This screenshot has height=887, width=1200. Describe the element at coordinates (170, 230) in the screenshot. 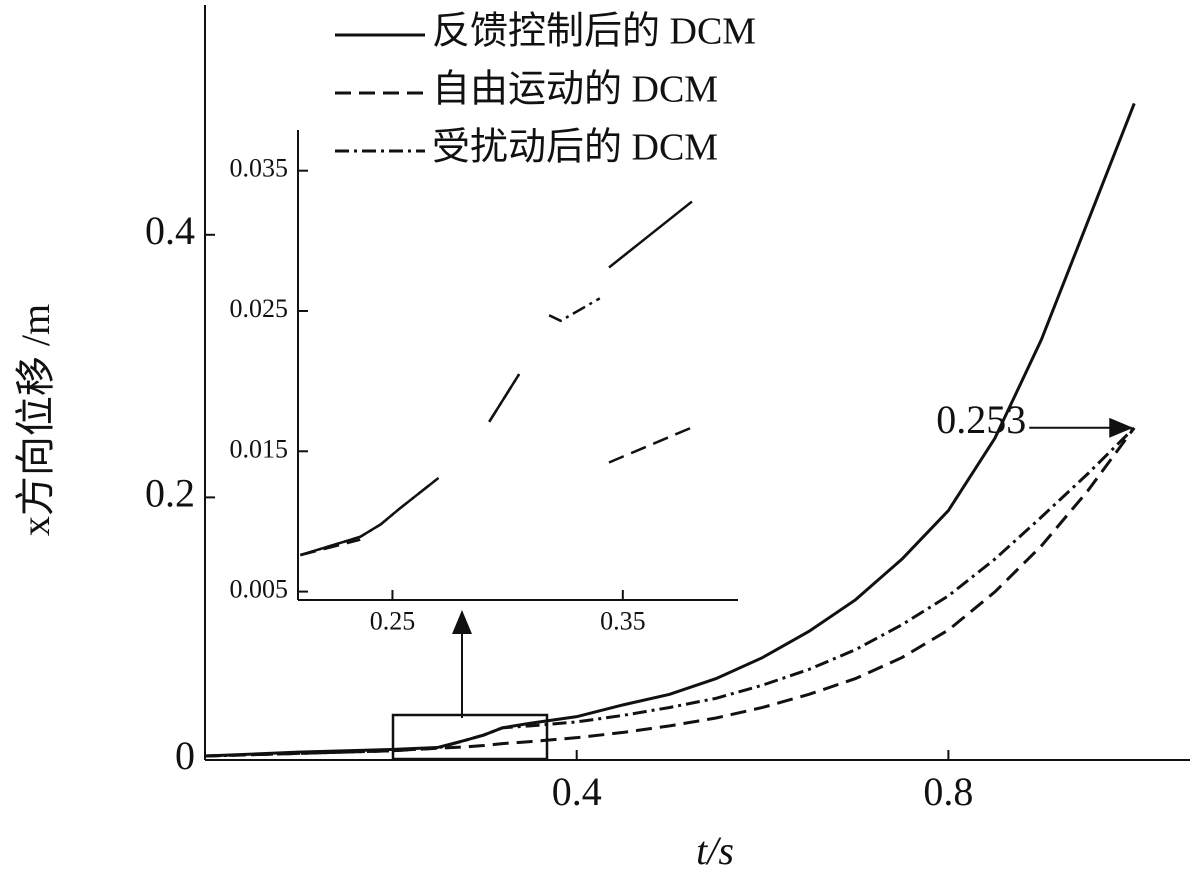

I see `y-tick-label: 0.4` at that location.